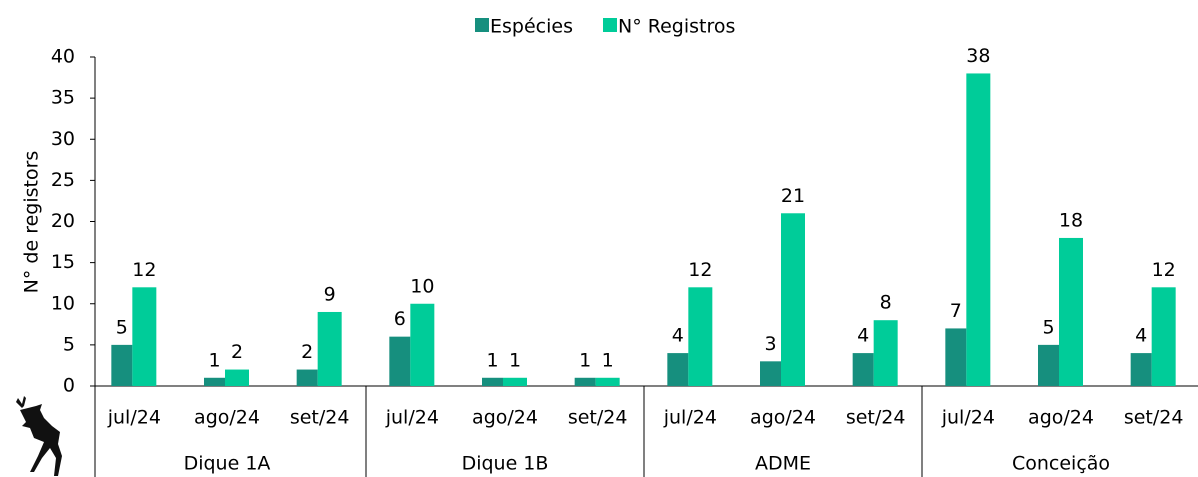 The height and width of the screenshot is (477, 1198). Describe the element at coordinates (978, 56) in the screenshot. I see `data-label: 38` at that location.